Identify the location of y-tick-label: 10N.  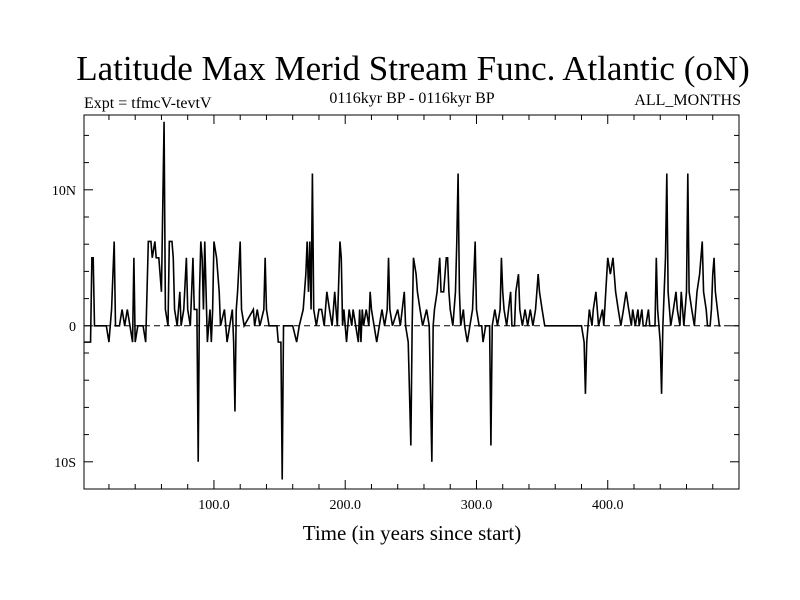
(64, 191).